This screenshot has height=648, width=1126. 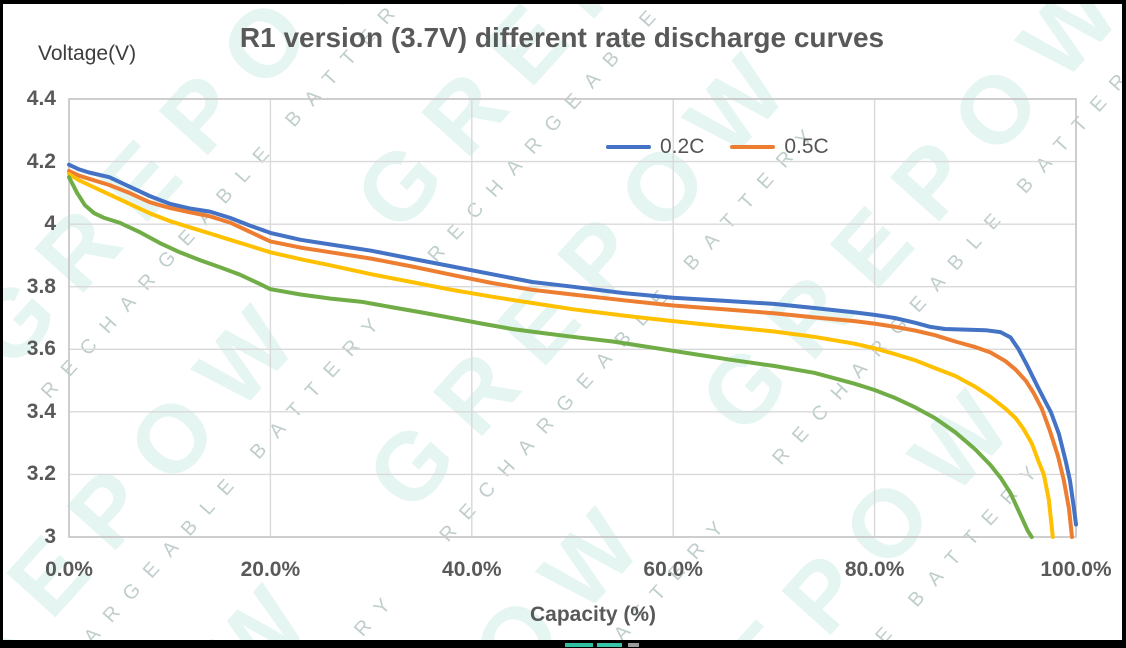 I want to click on y-tick-label: 4, so click(x=50, y=224).